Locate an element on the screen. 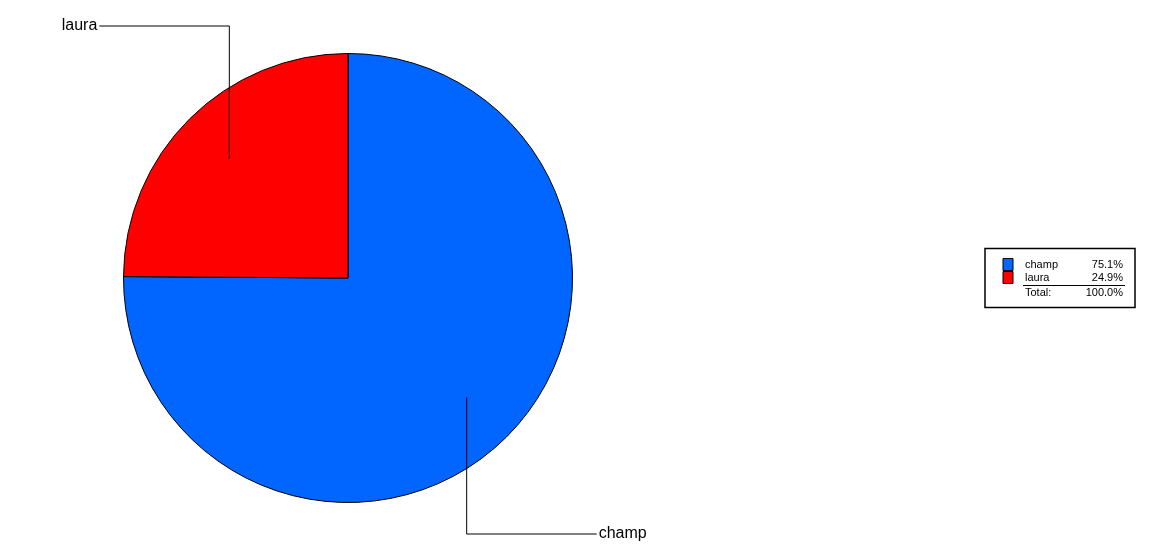 This screenshot has width=1153, height=557. legend-label: champ is located at coordinates (1042, 264).